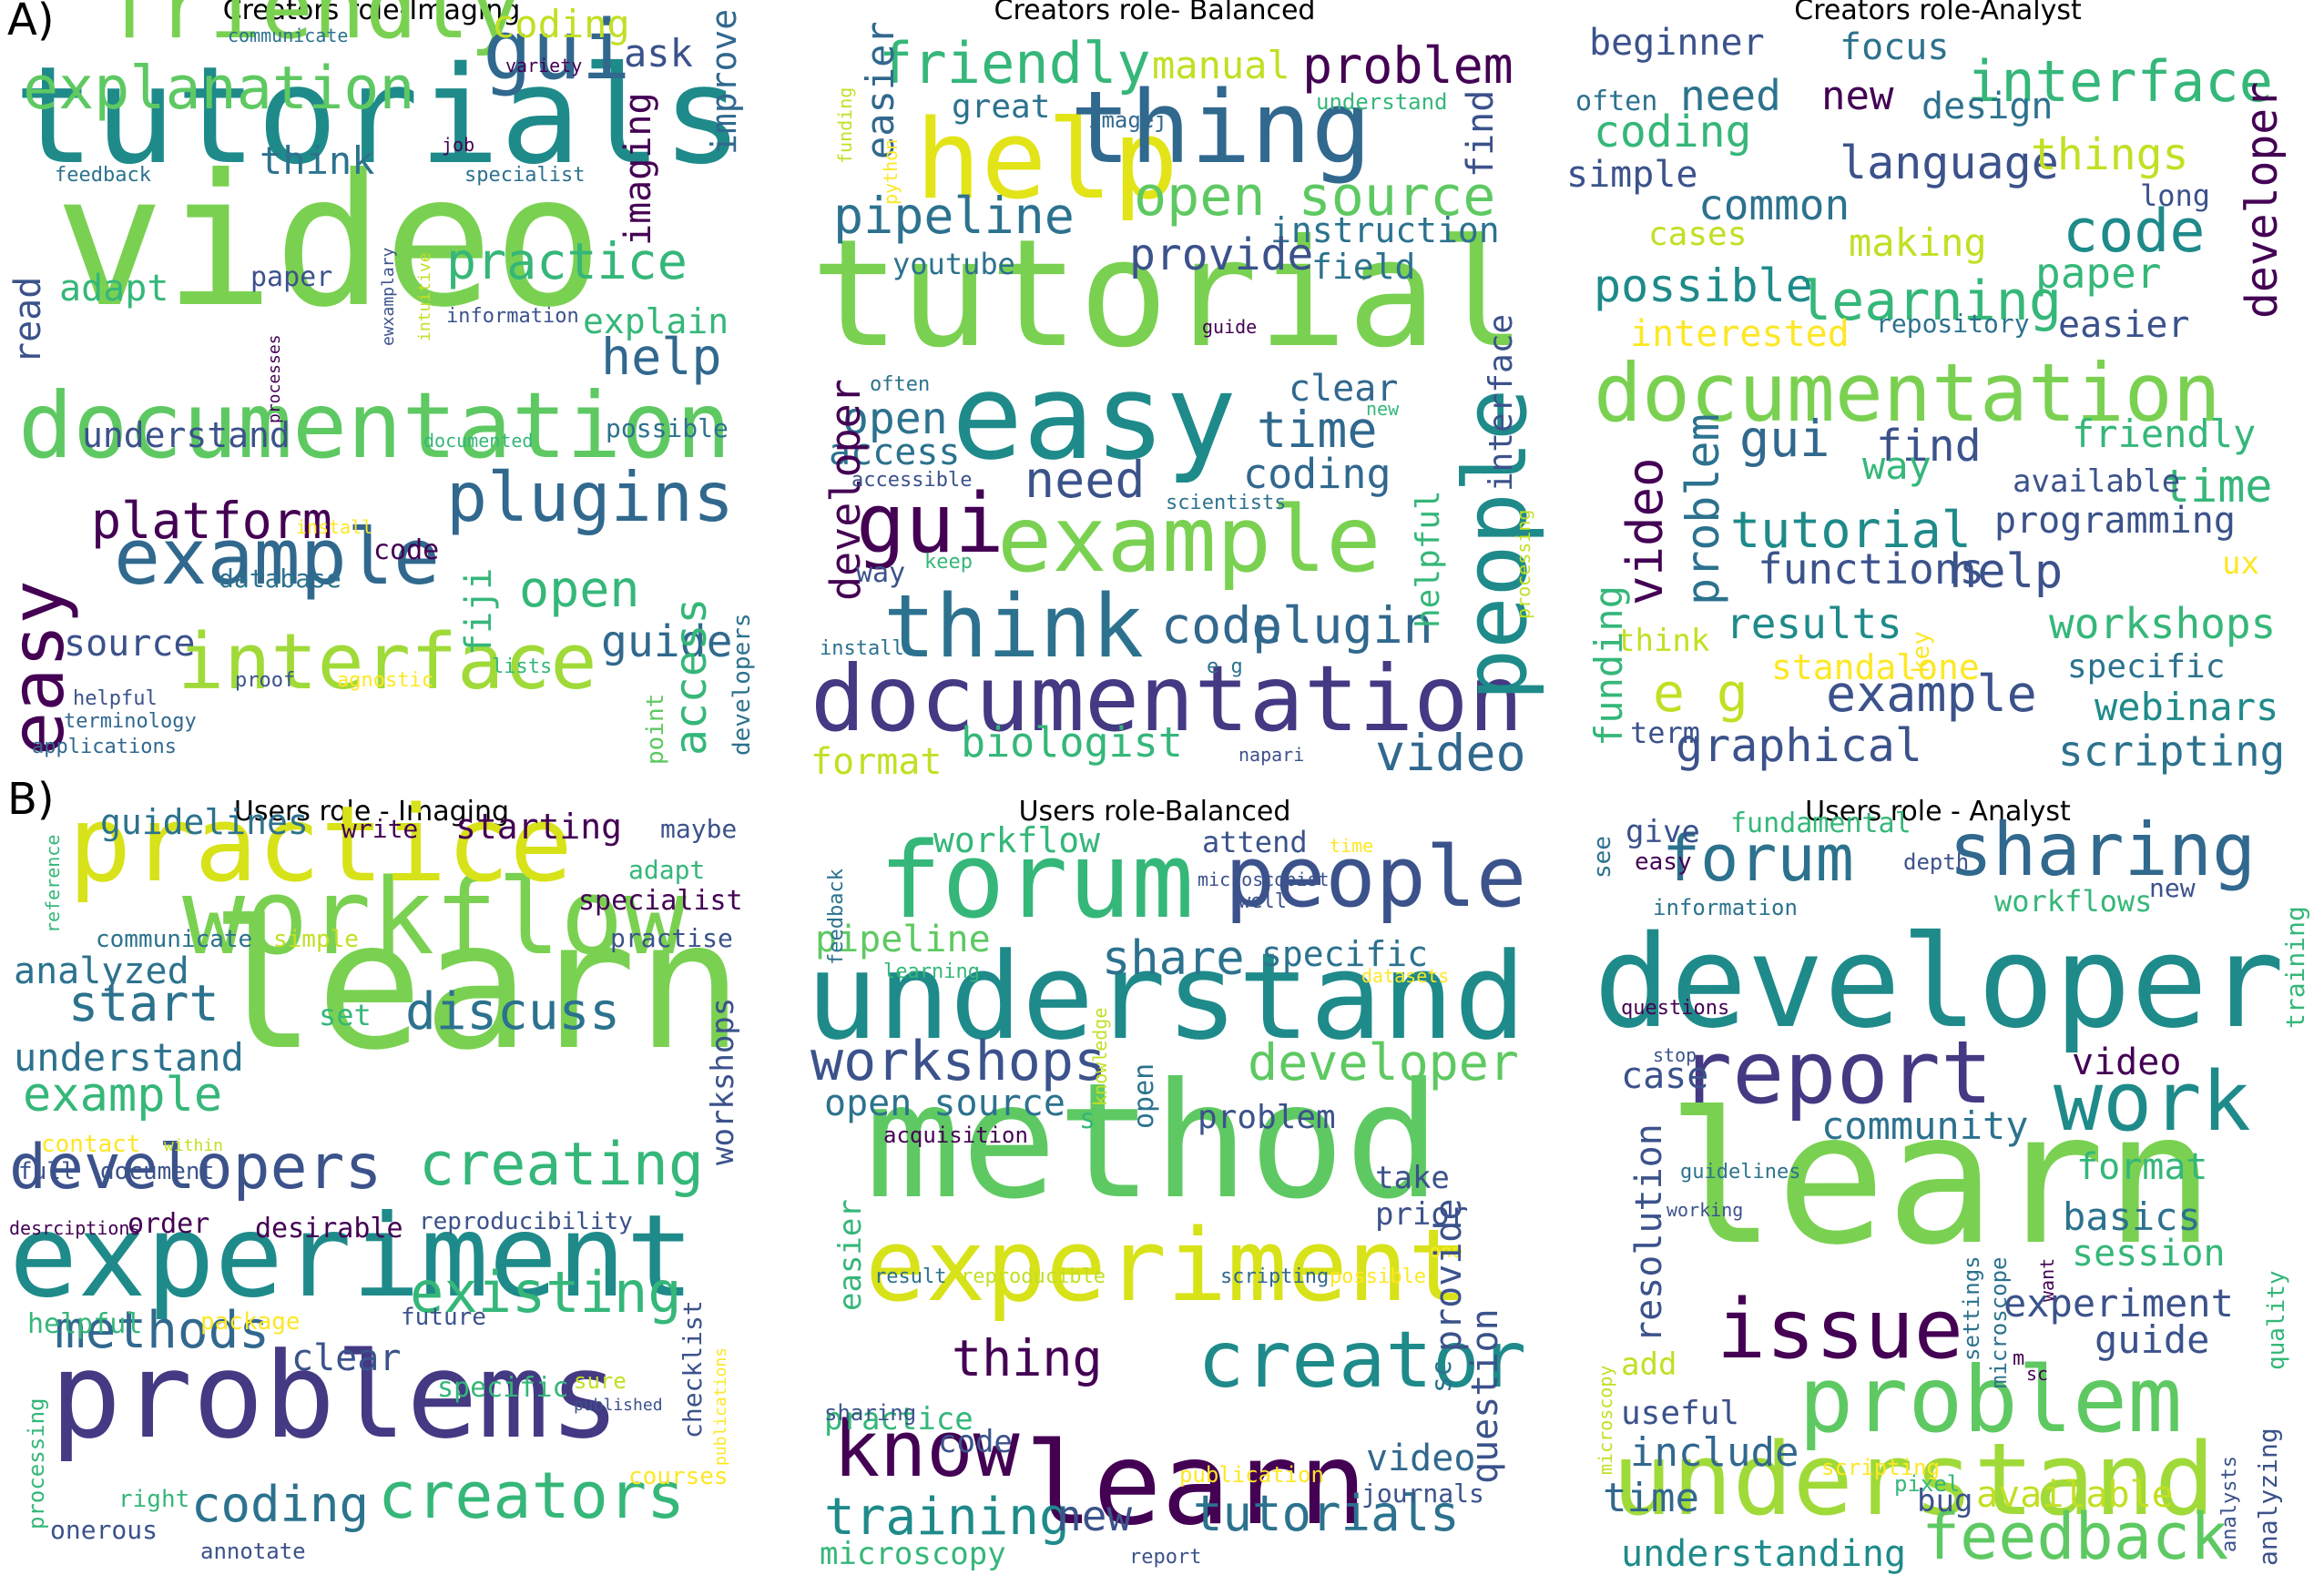 The image size is (2324, 1575). Describe the element at coordinates (1932, 693) in the screenshot. I see `cloud-word: example` at that location.